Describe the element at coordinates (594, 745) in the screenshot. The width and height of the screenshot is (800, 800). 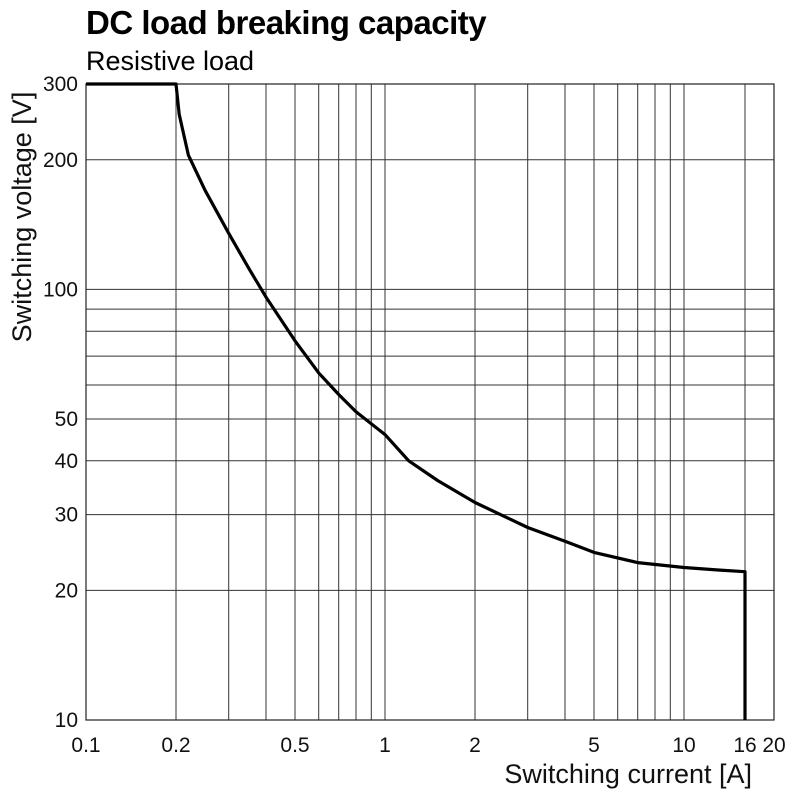
I see `x-tick-label: 5` at that location.